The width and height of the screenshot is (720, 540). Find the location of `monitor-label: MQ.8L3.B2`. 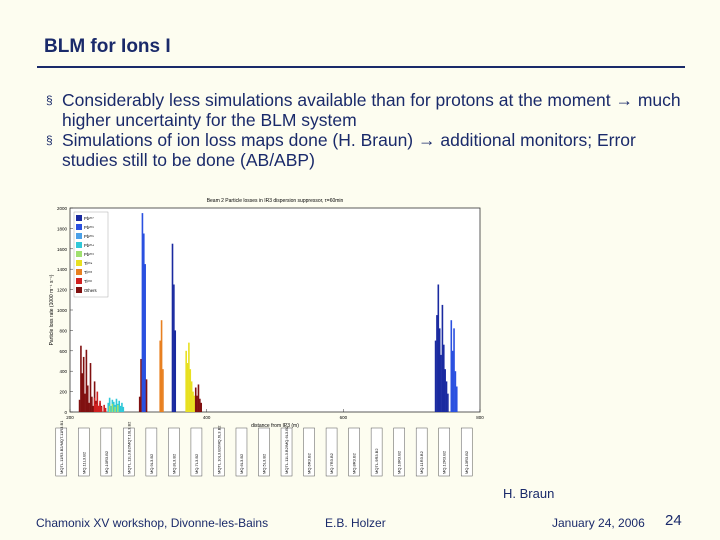

monitor-label: MQ.8L3.B2 is located at coordinates (173, 463).